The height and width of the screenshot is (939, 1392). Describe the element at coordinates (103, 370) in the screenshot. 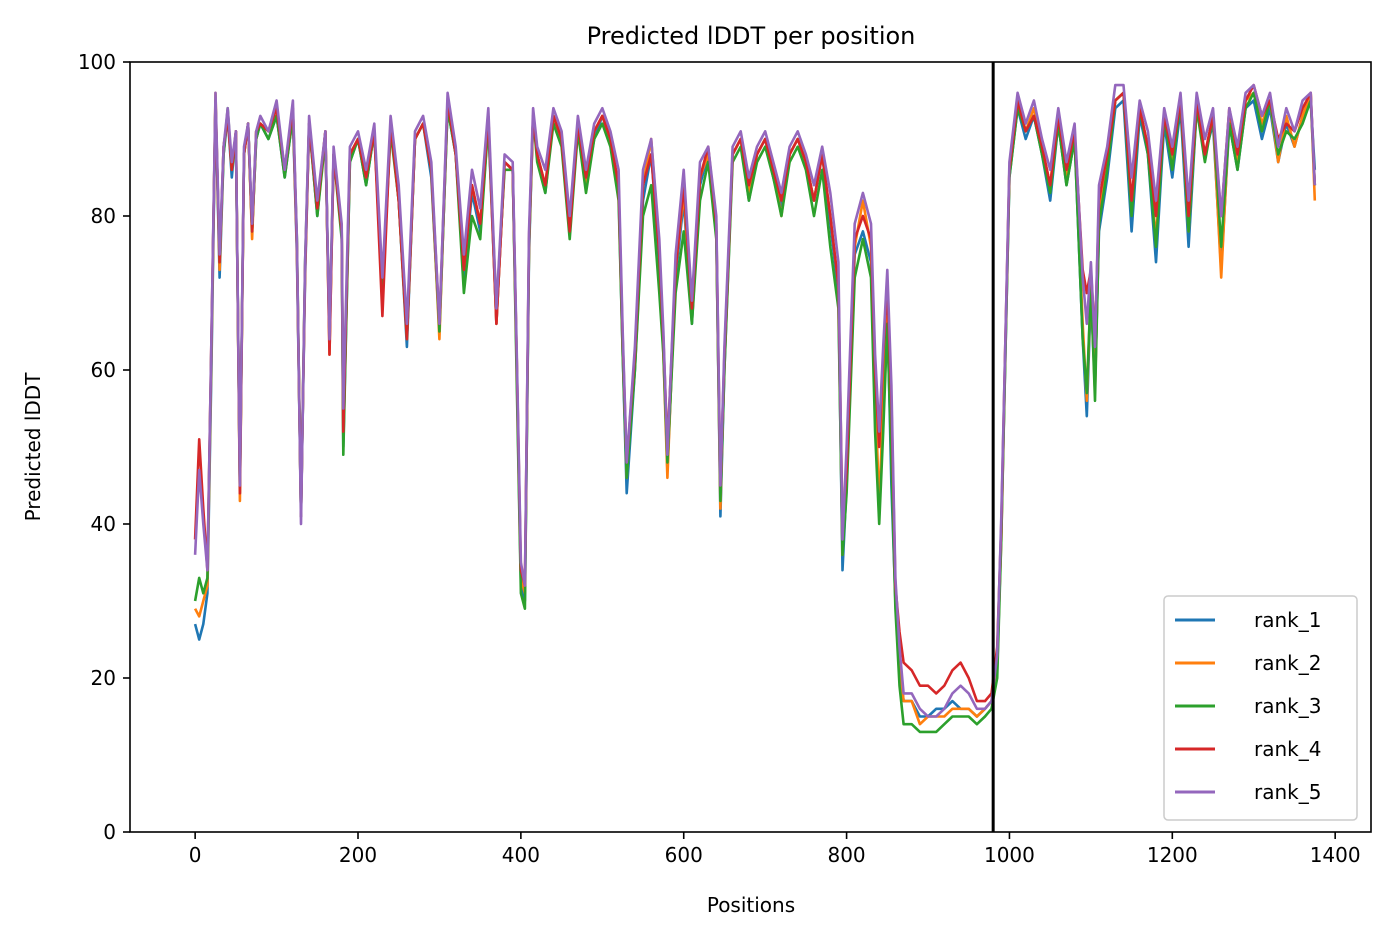

I see `y-tick-label: 60` at that location.